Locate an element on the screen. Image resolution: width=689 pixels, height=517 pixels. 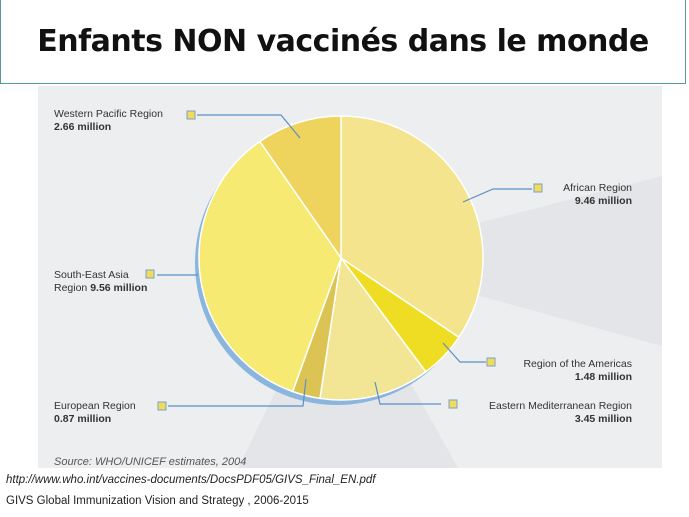
label-south-east-asia: South-East Asia Region 9.56 million is located at coordinates (100, 282).